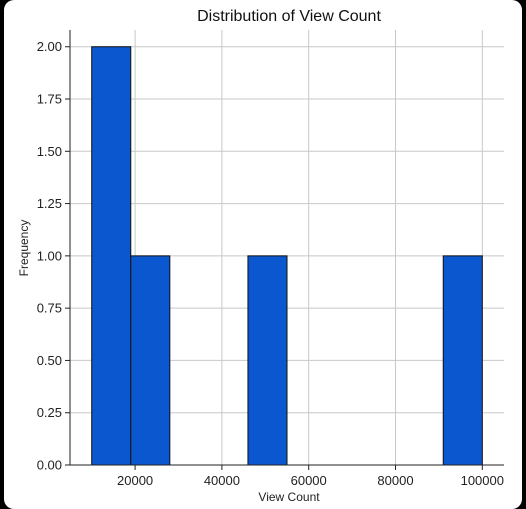 The height and width of the screenshot is (509, 526). What do you see at coordinates (49, 308) in the screenshot?
I see `y-tick-label: 0.75` at bounding box center [49, 308].